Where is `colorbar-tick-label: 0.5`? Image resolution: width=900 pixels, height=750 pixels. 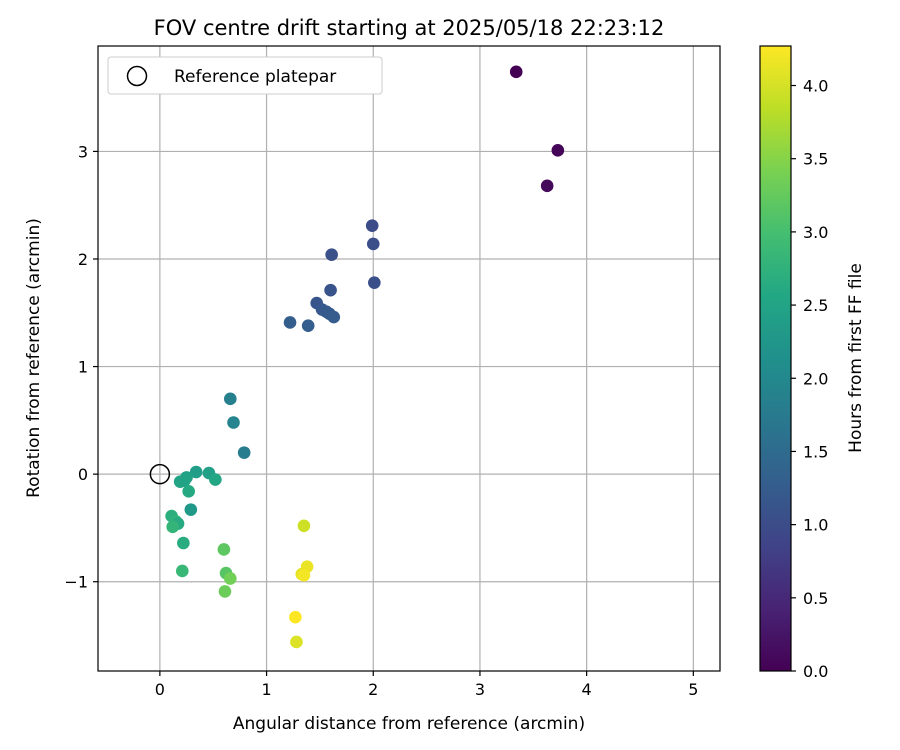 colorbar-tick-label: 0.5 is located at coordinates (815, 598).